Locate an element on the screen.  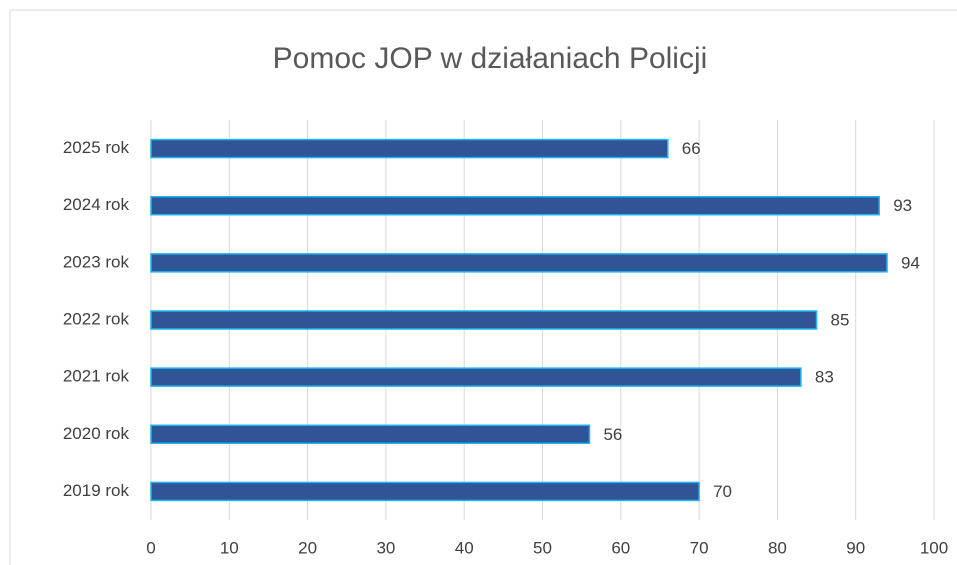
data-label: 66 is located at coordinates (691, 148).